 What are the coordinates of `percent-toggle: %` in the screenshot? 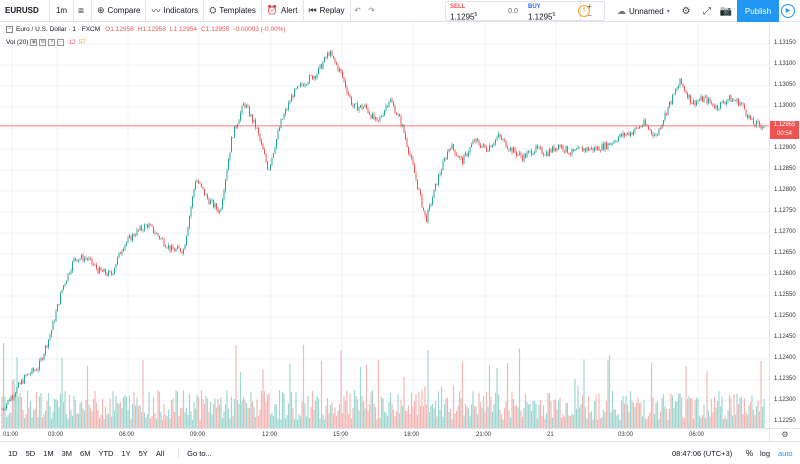 It's located at (750, 453).